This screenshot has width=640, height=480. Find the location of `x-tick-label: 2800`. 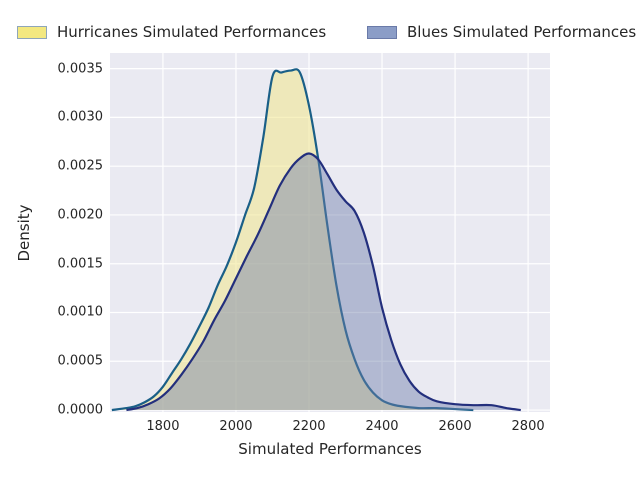

x-tick-label: 2800 is located at coordinates (528, 426).